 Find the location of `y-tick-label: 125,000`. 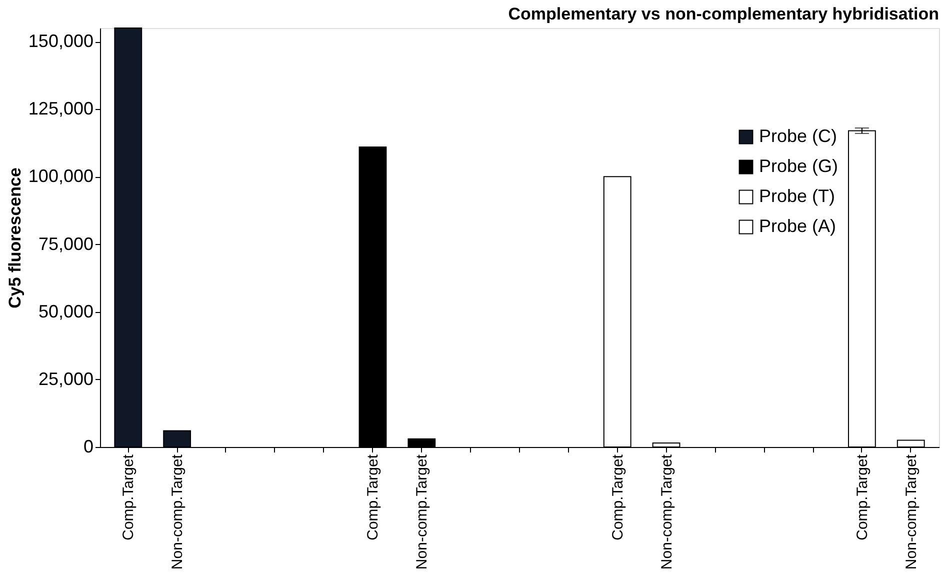

y-tick-label: 125,000 is located at coordinates (61, 108).